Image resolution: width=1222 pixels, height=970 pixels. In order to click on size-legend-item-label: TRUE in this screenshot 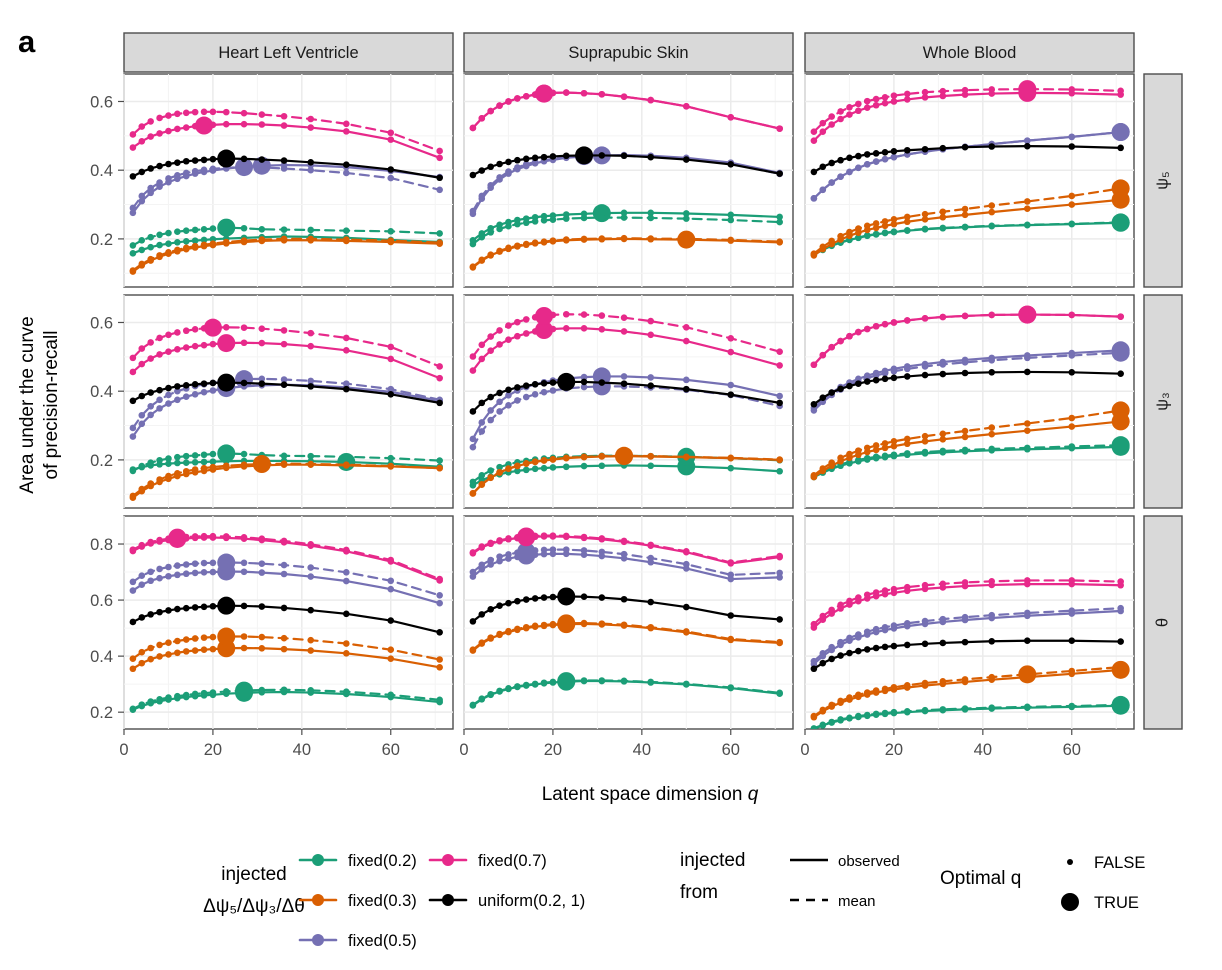, I will do `click(1116, 903)`.